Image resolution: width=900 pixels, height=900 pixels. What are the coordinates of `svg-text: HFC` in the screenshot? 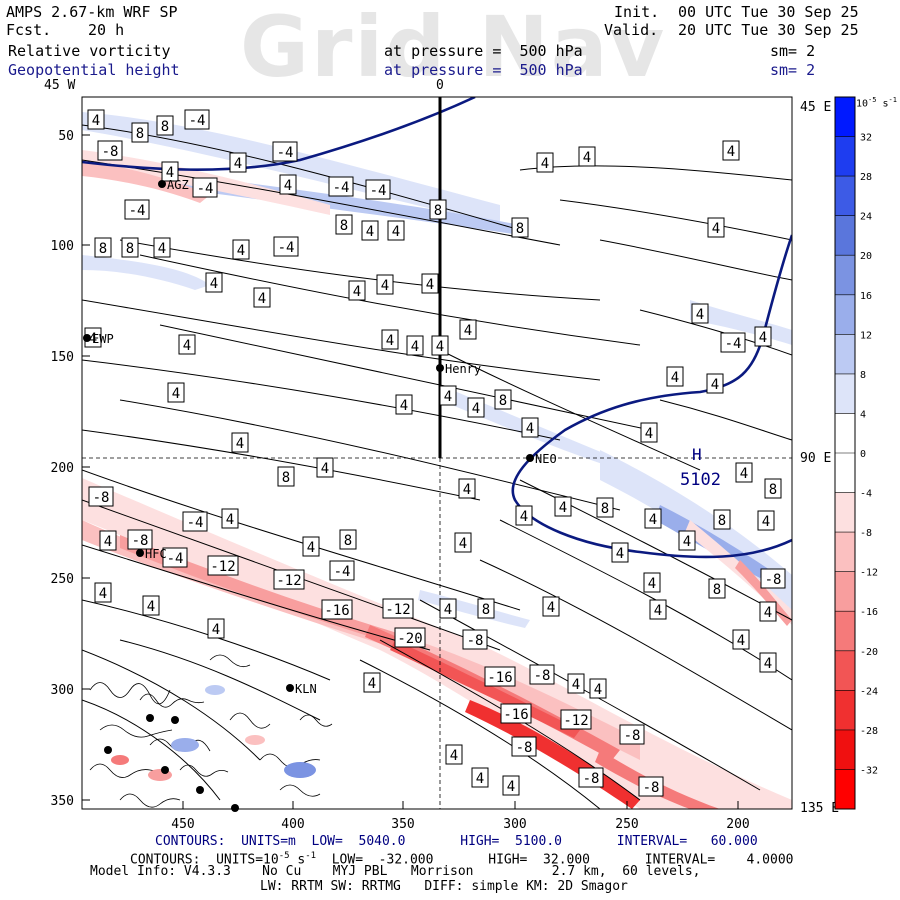 It's located at (156, 554).